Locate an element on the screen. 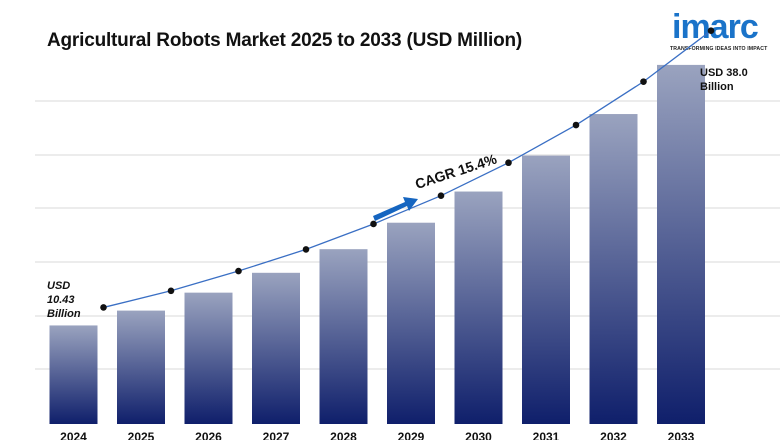 Image resolution: width=780 pixels, height=440 pixels. x-tick-label: 2029 is located at coordinates (411, 435).